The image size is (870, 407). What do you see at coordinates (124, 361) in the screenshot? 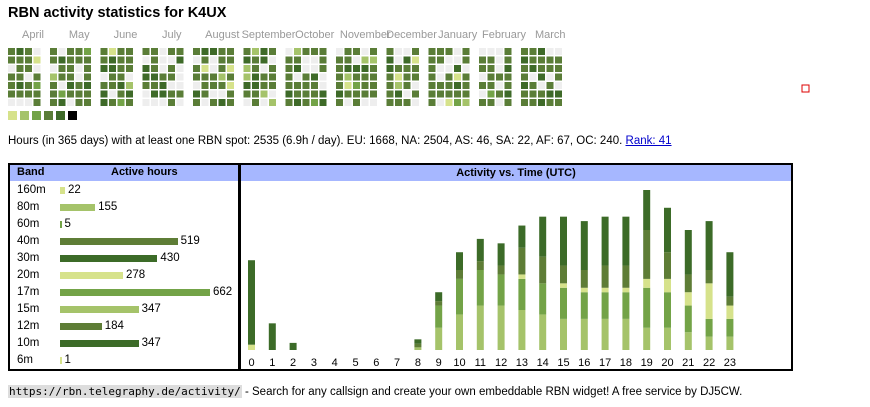
I see `band-row: 6m 1` at bounding box center [124, 361].